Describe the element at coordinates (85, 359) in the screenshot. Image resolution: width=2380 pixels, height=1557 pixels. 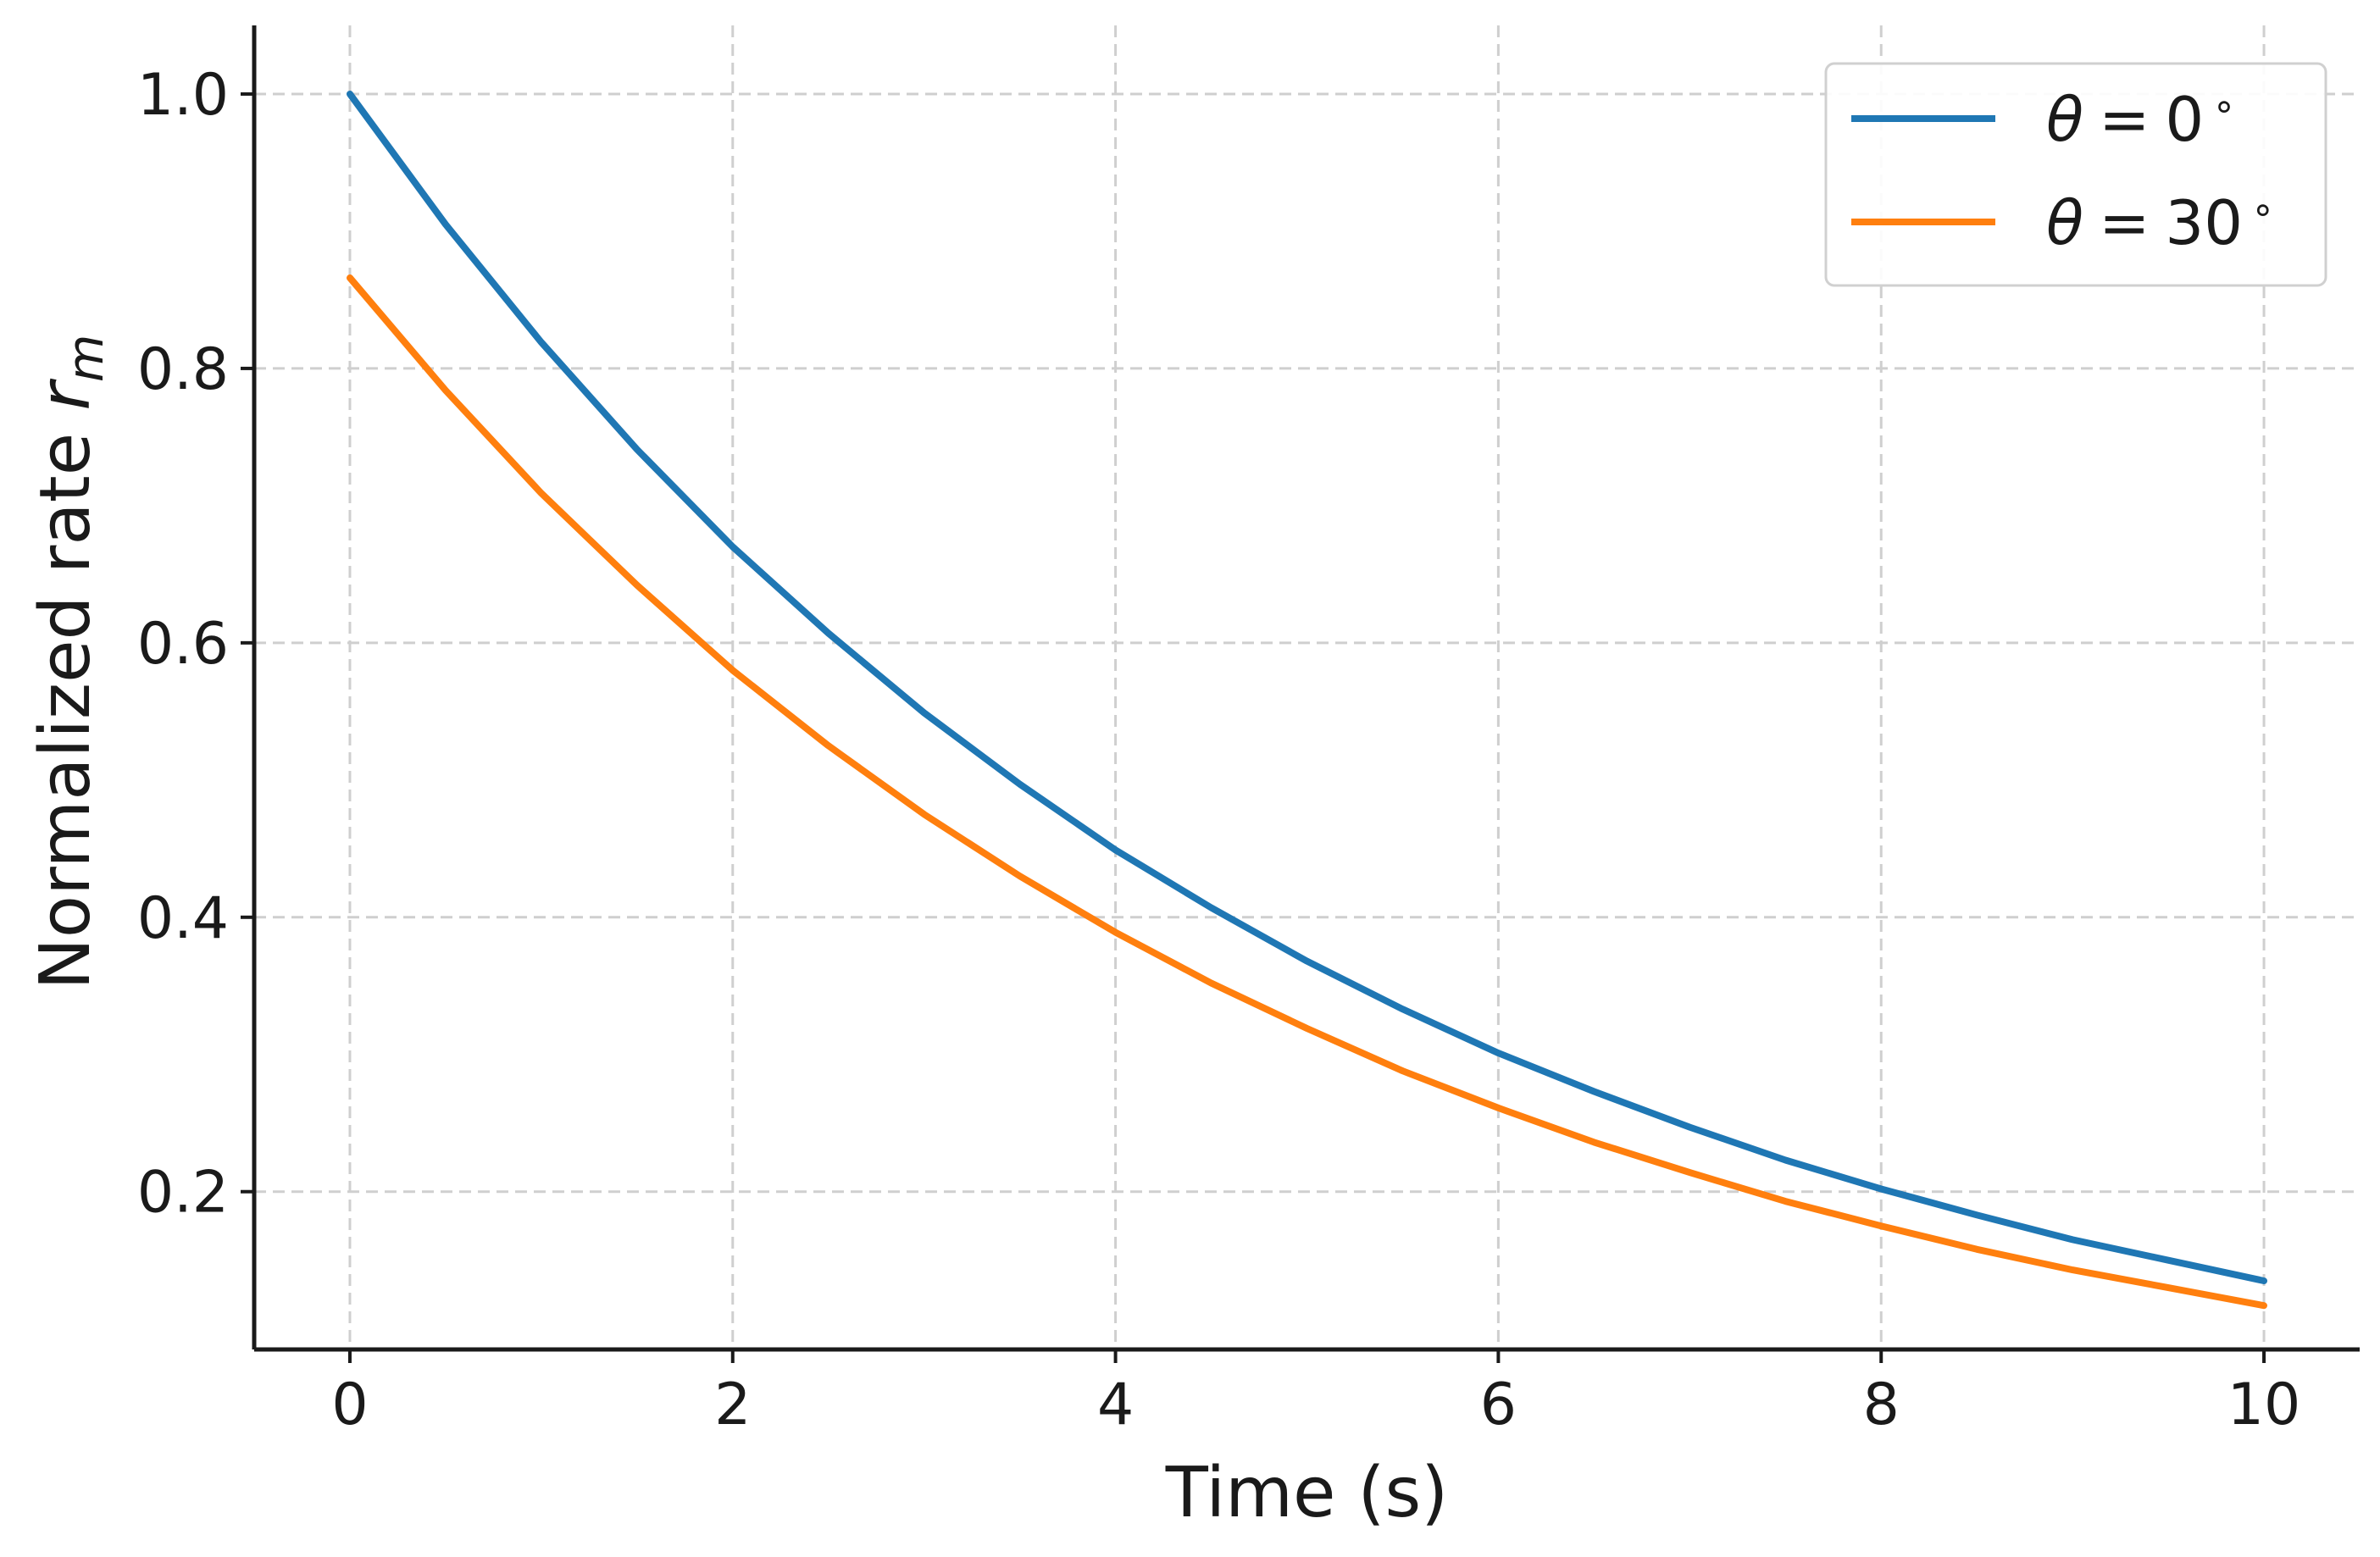
I see `y-axis-title-subscript: m` at that location.